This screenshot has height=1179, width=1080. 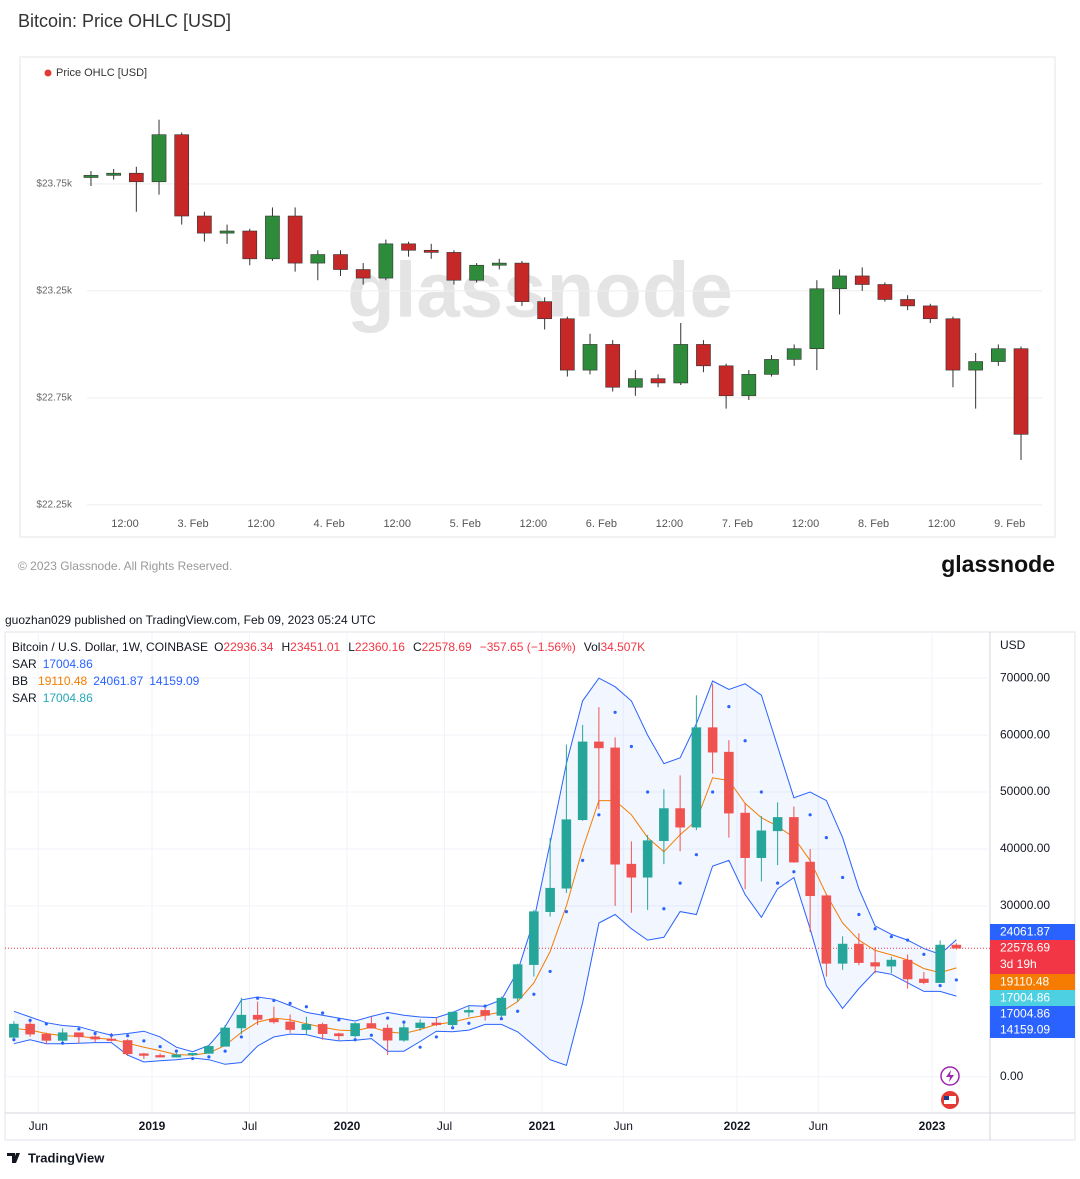 What do you see at coordinates (1012, 1076) in the screenshot?
I see `y-tick-label: 0.00` at bounding box center [1012, 1076].